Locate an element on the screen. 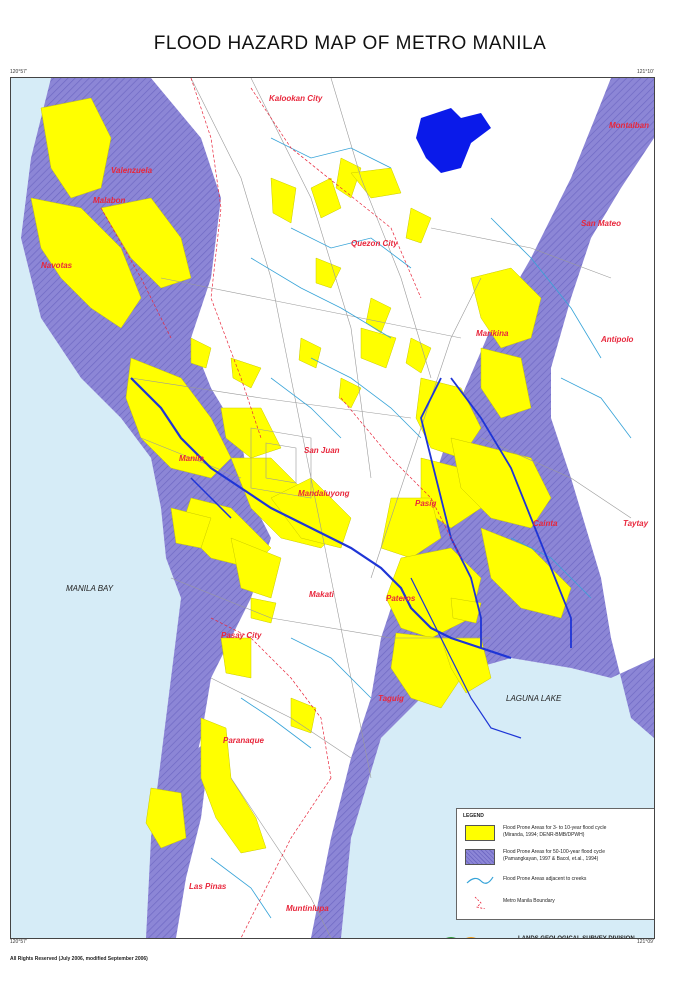 The image size is (700, 989). label-mandaluyong: Mandaluyong is located at coordinates (324, 493).